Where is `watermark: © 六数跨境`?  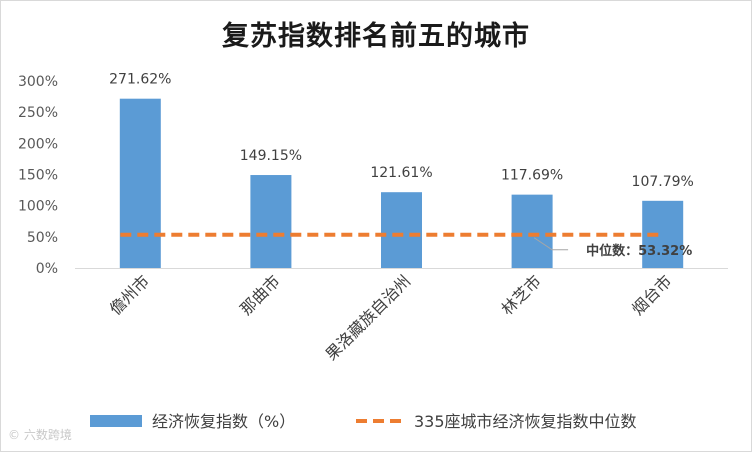
watermark: © 六数跨境 is located at coordinates (40, 435).